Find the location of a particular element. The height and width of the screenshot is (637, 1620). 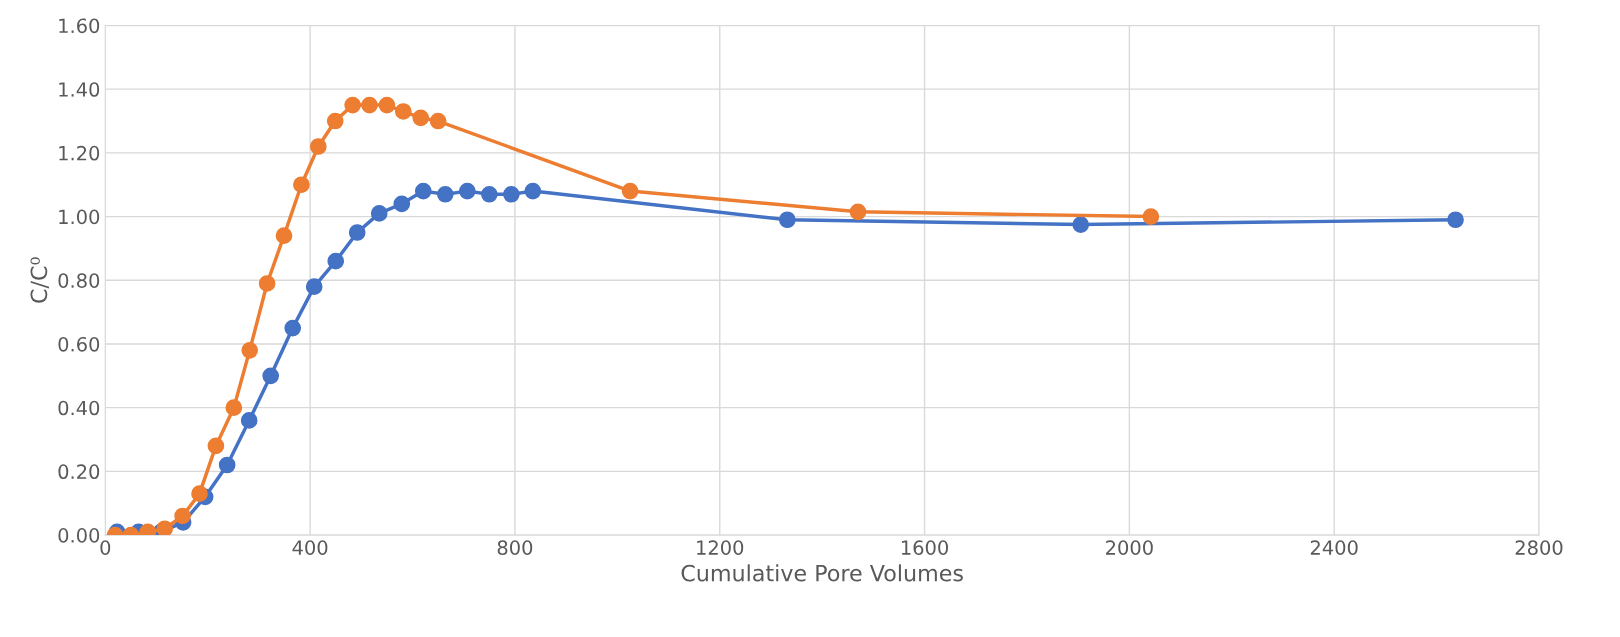

x-tick-label: 800 is located at coordinates (515, 547).